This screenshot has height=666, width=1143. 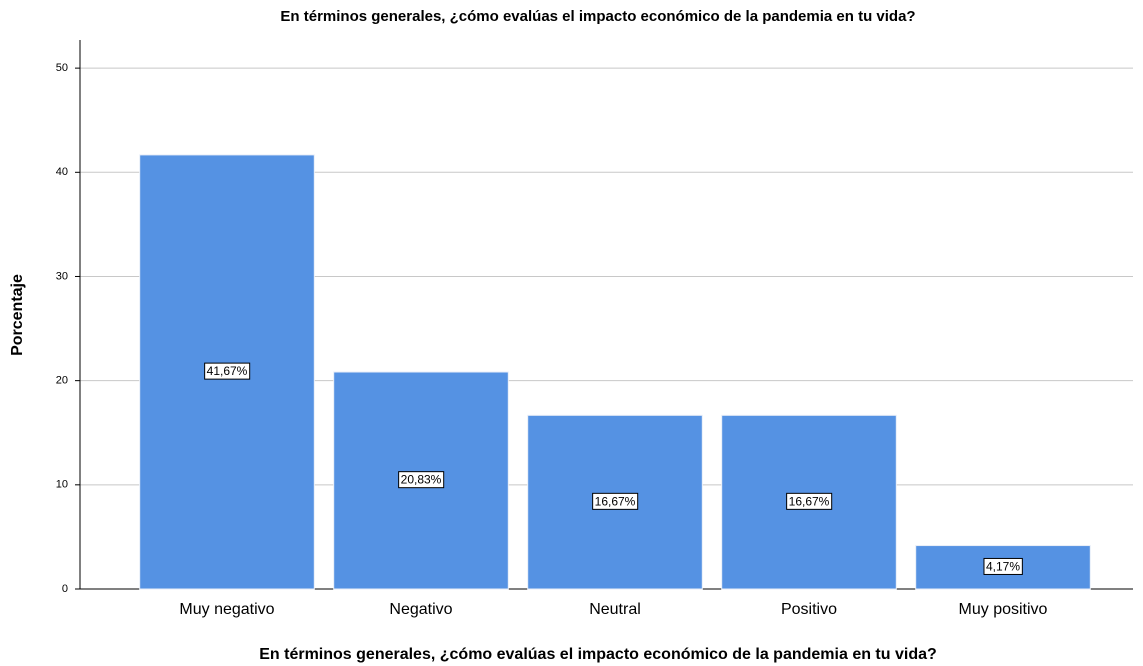 What do you see at coordinates (615, 609) in the screenshot?
I see `x-tick-label: Neutral` at bounding box center [615, 609].